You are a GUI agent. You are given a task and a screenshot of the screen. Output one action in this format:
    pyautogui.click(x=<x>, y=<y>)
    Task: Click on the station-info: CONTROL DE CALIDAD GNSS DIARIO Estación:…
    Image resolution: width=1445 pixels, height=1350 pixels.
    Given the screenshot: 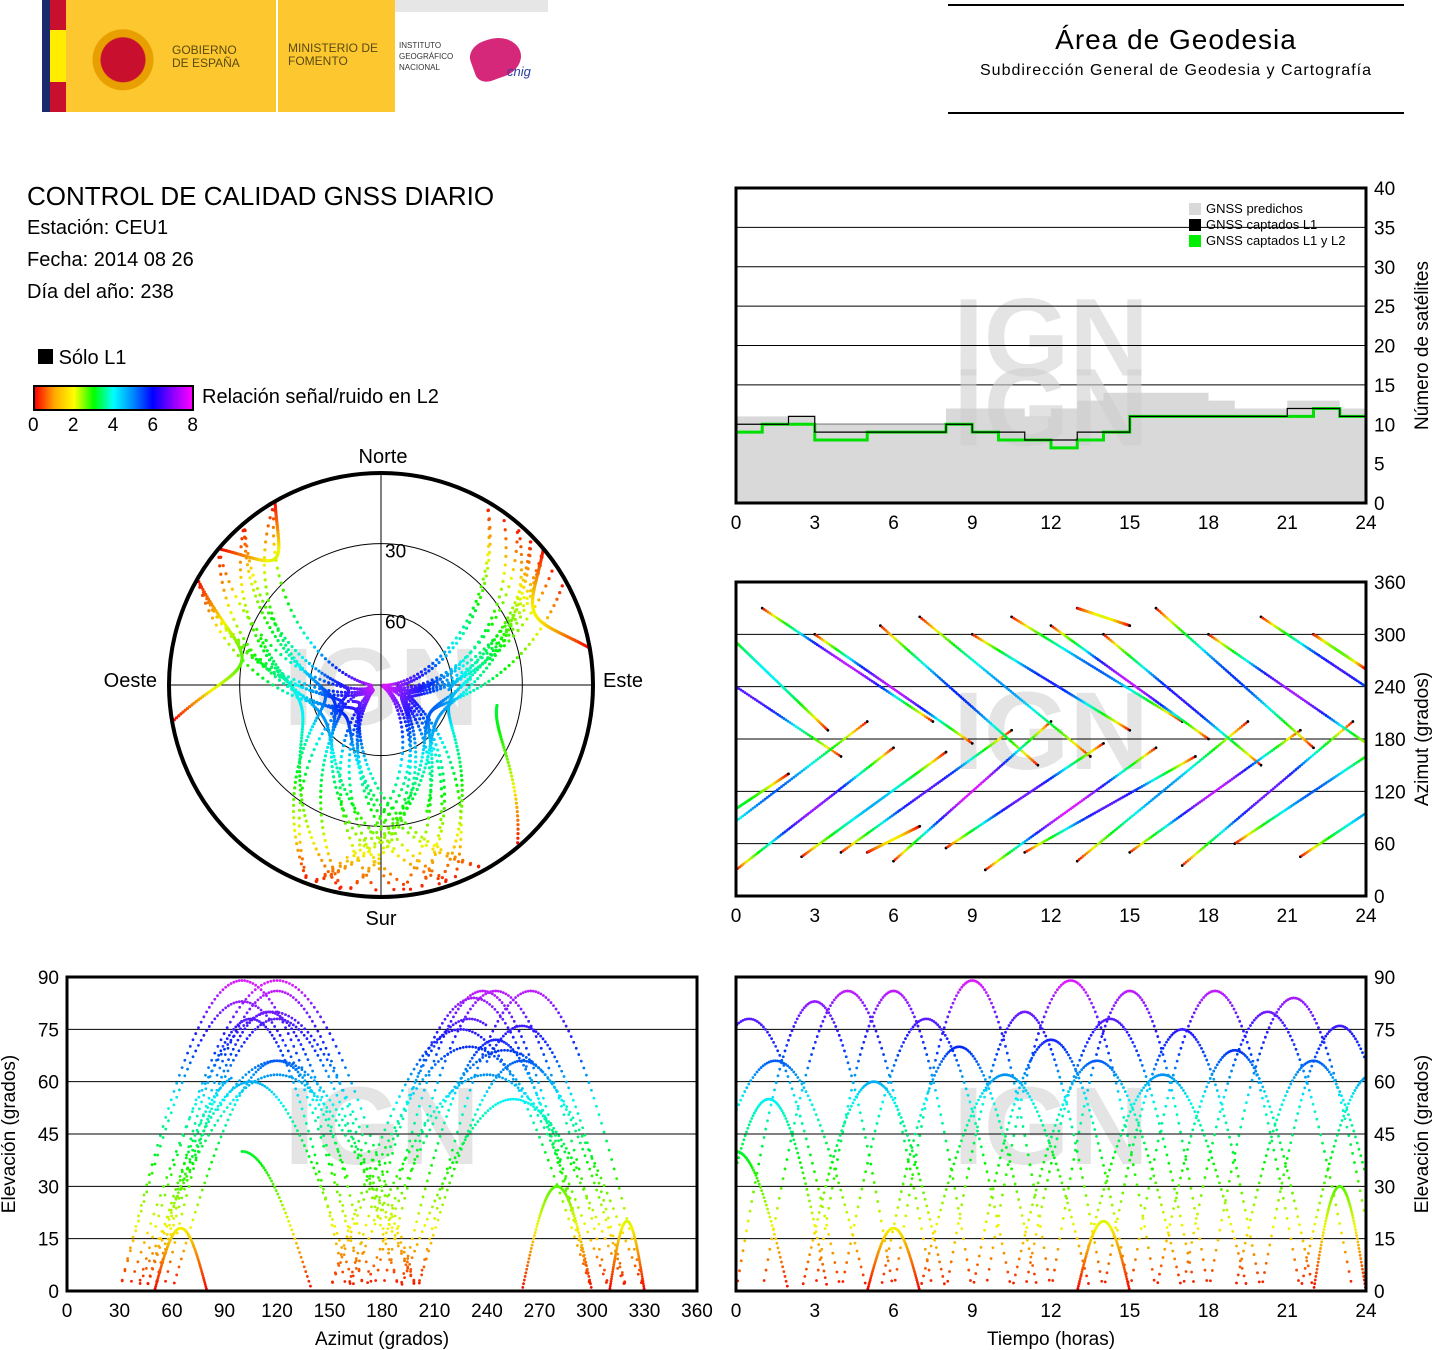 What is the action you would take?
    pyautogui.click(x=260, y=244)
    